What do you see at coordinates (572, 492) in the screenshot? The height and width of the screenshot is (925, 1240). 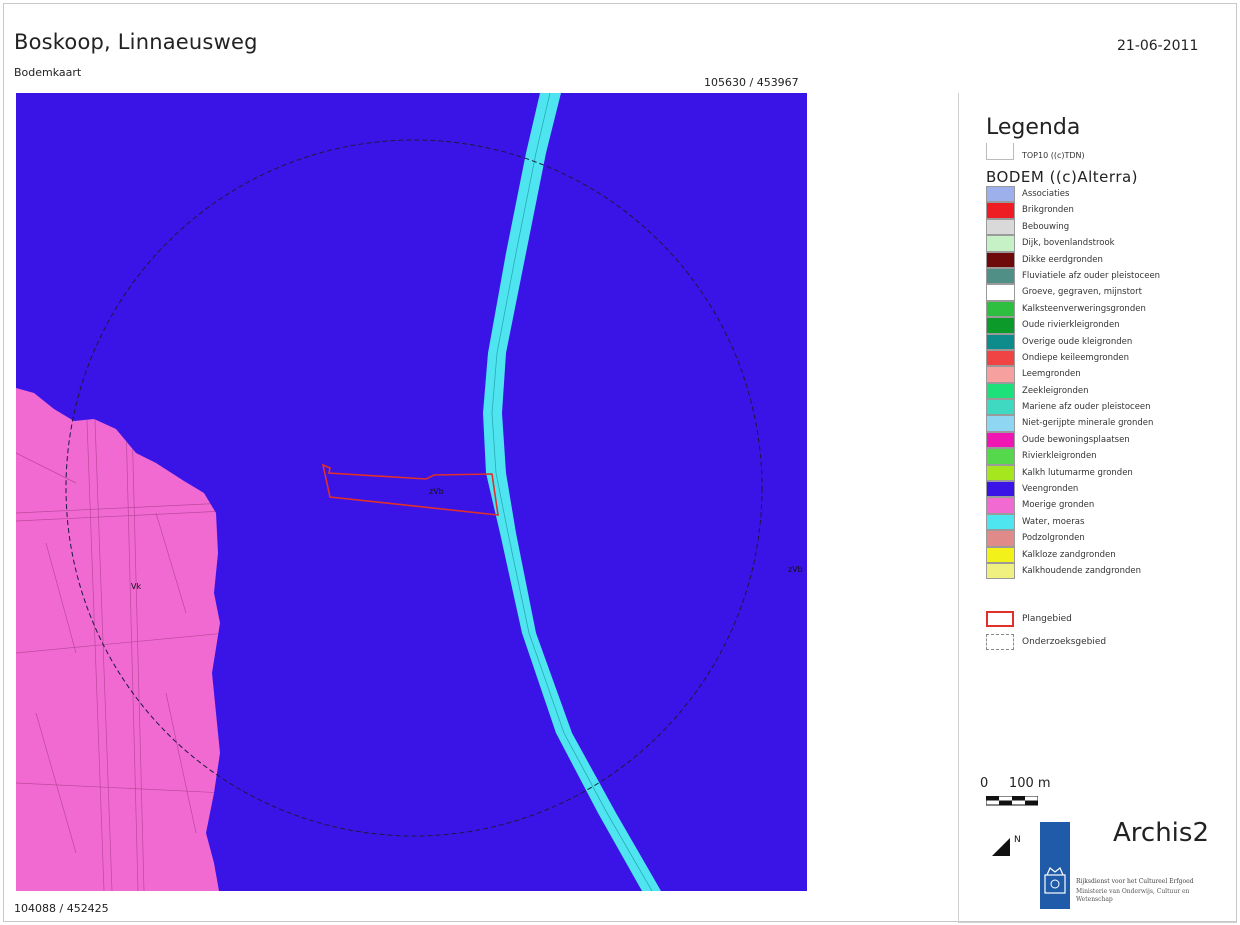 I see `canal-centerline` at bounding box center [572, 492].